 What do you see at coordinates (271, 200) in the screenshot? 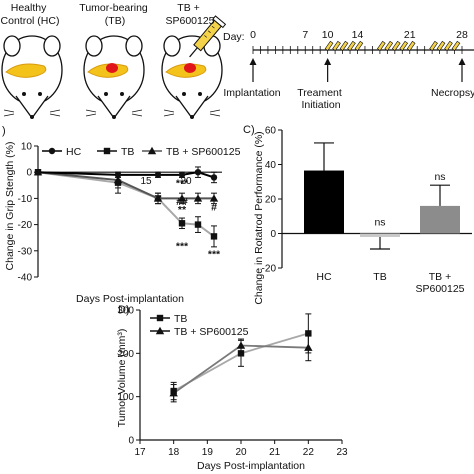
I see `panel-c-y-tick-label: 20` at bounding box center [271, 200].